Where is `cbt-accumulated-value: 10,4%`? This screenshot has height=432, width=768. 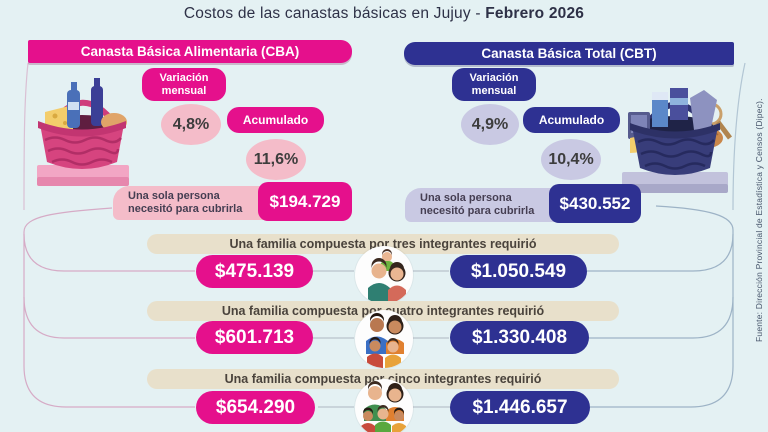
cbt-accumulated-value: 10,4% is located at coordinates (571, 159).